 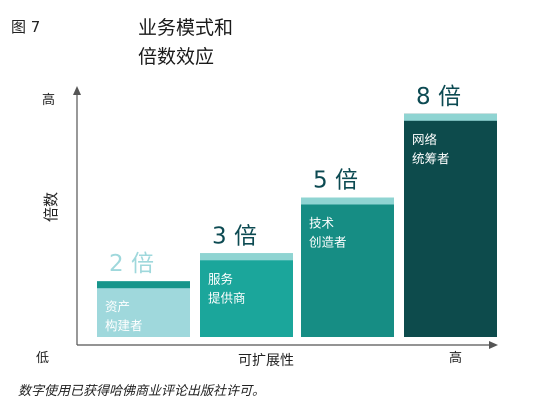 What do you see at coordinates (328, 233) in the screenshot?
I see `bar-category-label: 技术创造者` at bounding box center [328, 233].